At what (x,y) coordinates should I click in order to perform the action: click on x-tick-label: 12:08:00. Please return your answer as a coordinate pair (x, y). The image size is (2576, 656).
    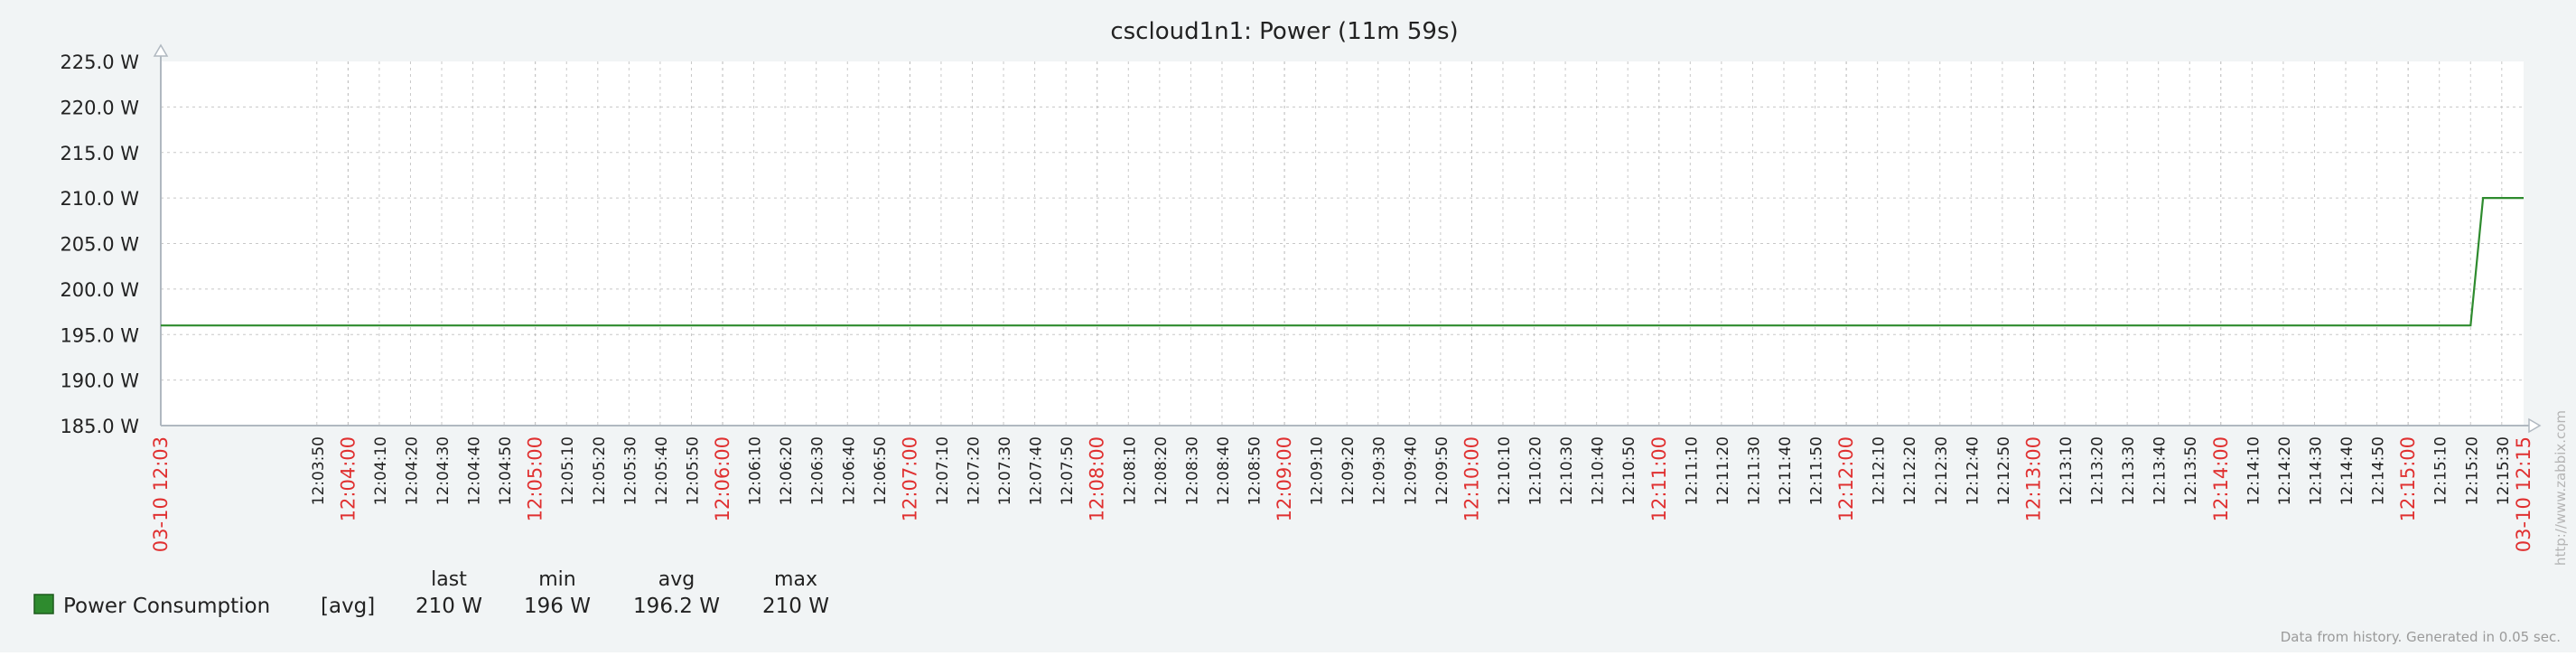
    Looking at the image, I should click on (1097, 478).